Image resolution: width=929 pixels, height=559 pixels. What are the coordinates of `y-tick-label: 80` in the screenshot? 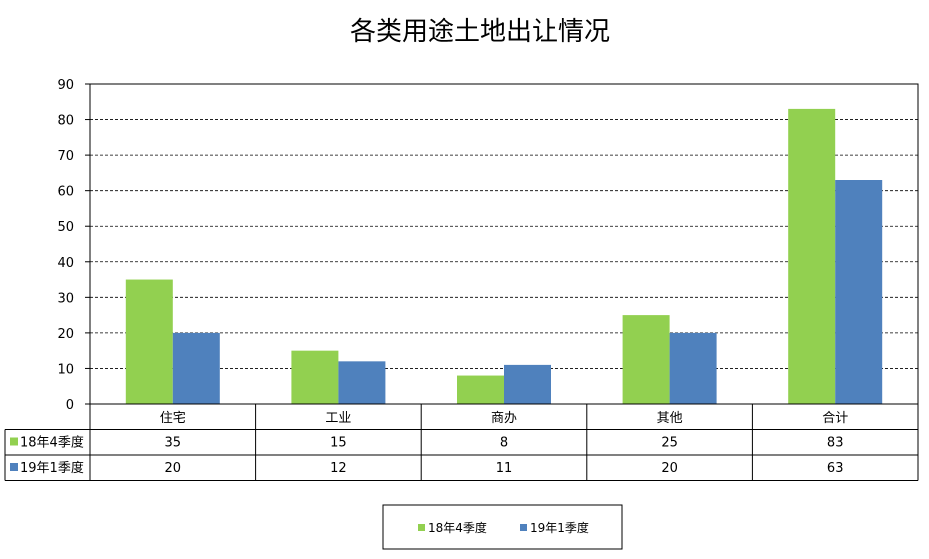 It's located at (65, 121).